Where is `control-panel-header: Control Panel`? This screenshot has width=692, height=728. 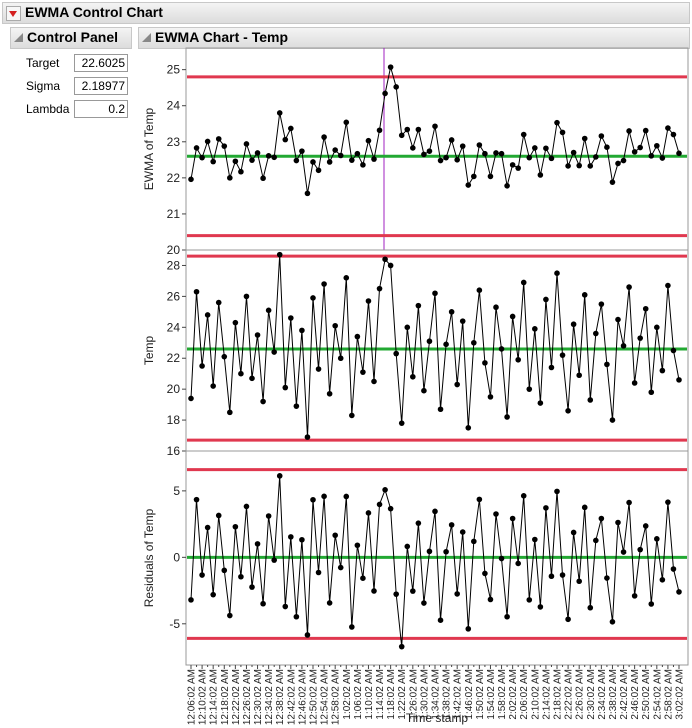 control-panel-header: Control Panel is located at coordinates (71, 38).